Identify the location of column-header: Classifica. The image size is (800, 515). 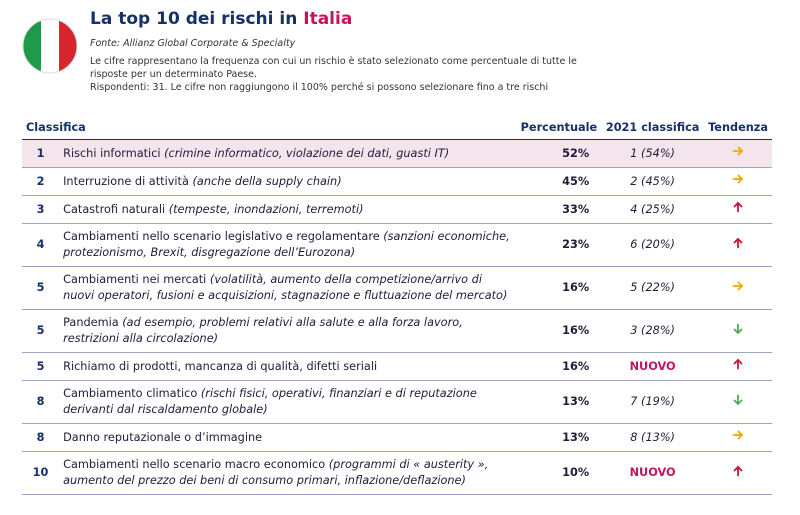
(269, 128).